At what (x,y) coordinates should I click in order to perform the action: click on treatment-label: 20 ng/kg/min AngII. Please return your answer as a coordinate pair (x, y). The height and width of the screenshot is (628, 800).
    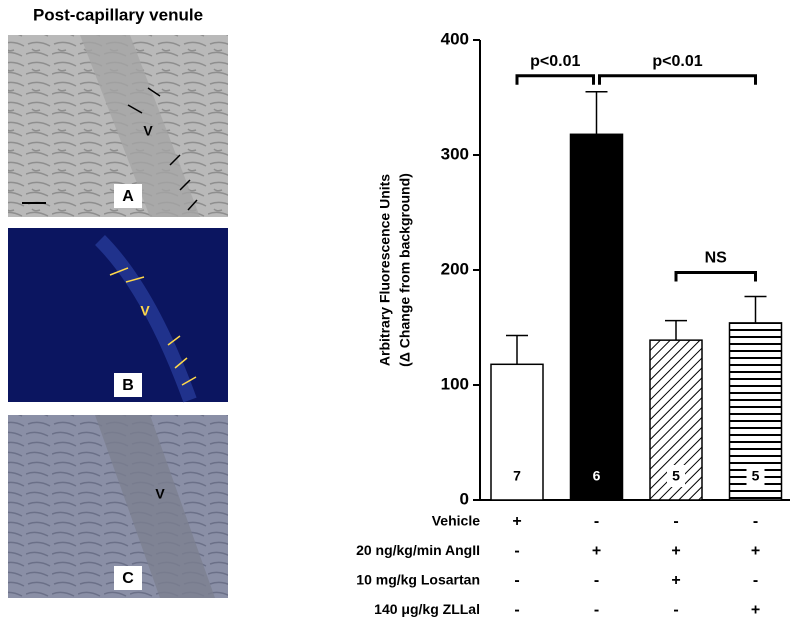
    Looking at the image, I should click on (418, 550).